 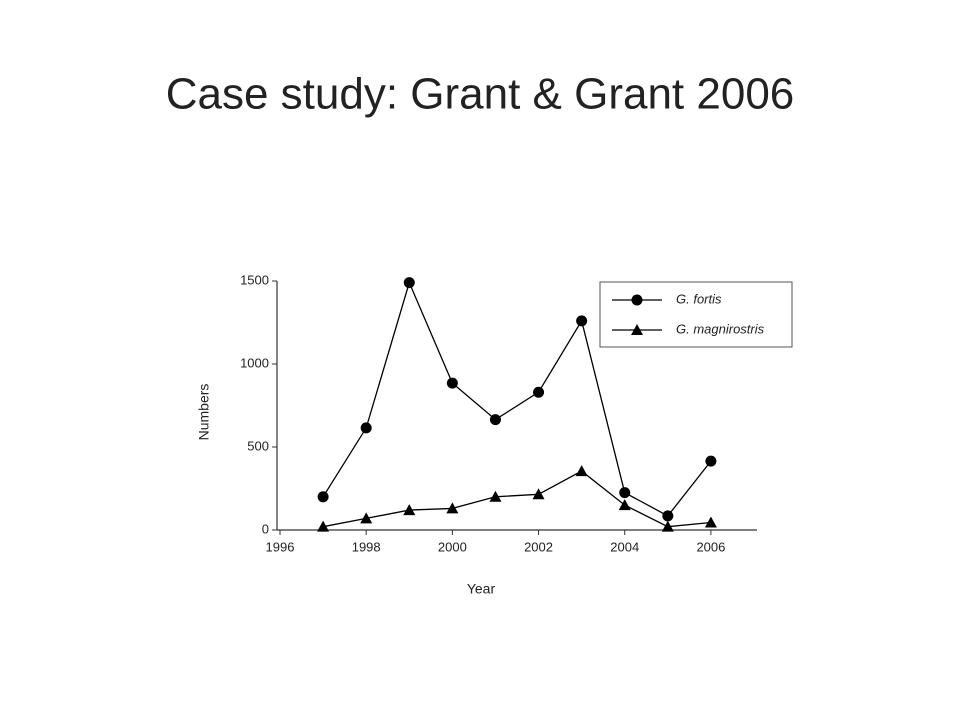 What do you see at coordinates (254, 279) in the screenshot?
I see `y-tick-label: 1500` at bounding box center [254, 279].